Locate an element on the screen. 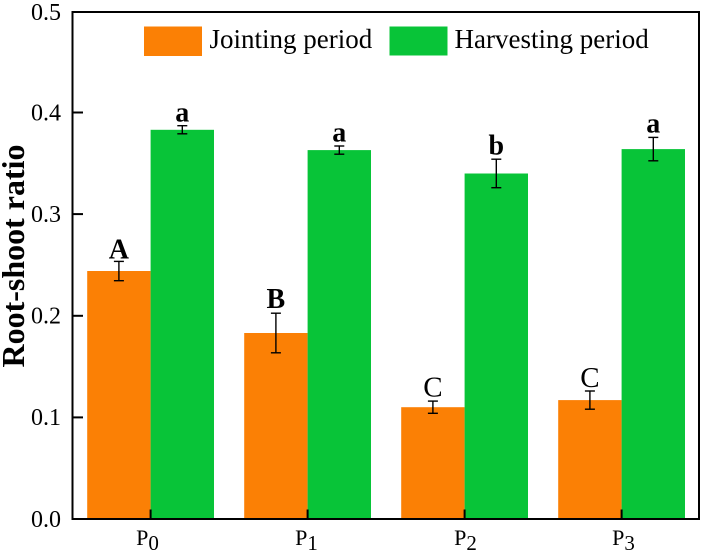 The height and width of the screenshot is (554, 704). svg-text: b is located at coordinates (497, 146).